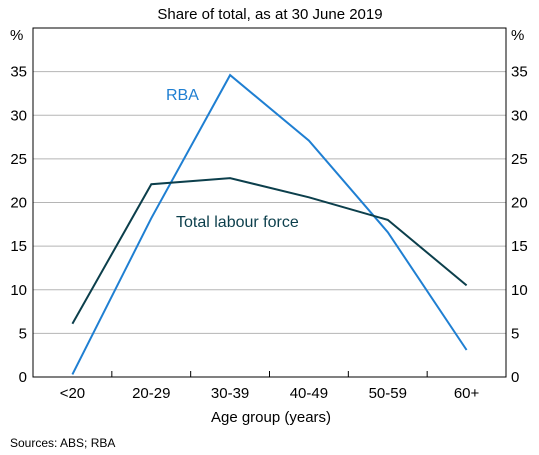  What do you see at coordinates (23, 377) in the screenshot?
I see `y-tick-label-left: 0` at bounding box center [23, 377].